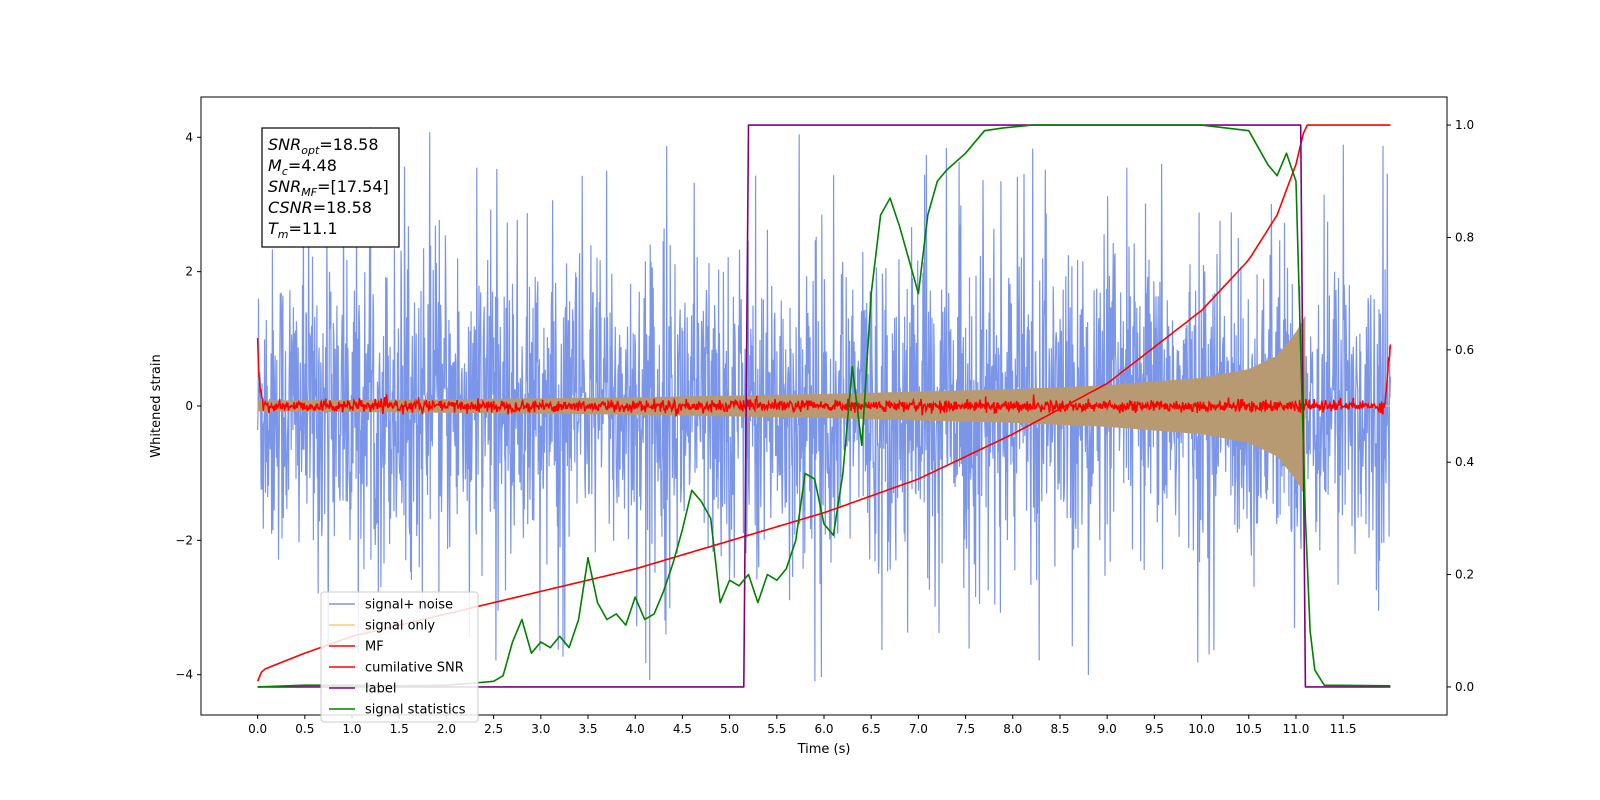 This screenshot has height=800, width=1600. I want to click on info-tm-label: T, so click(273, 228).